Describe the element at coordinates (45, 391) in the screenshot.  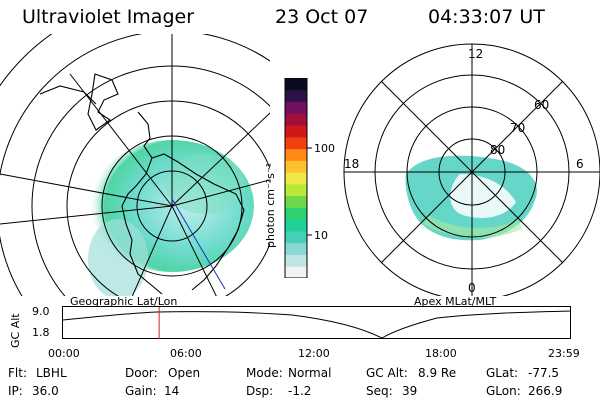
I see `ip-value: 36.0` at that location.